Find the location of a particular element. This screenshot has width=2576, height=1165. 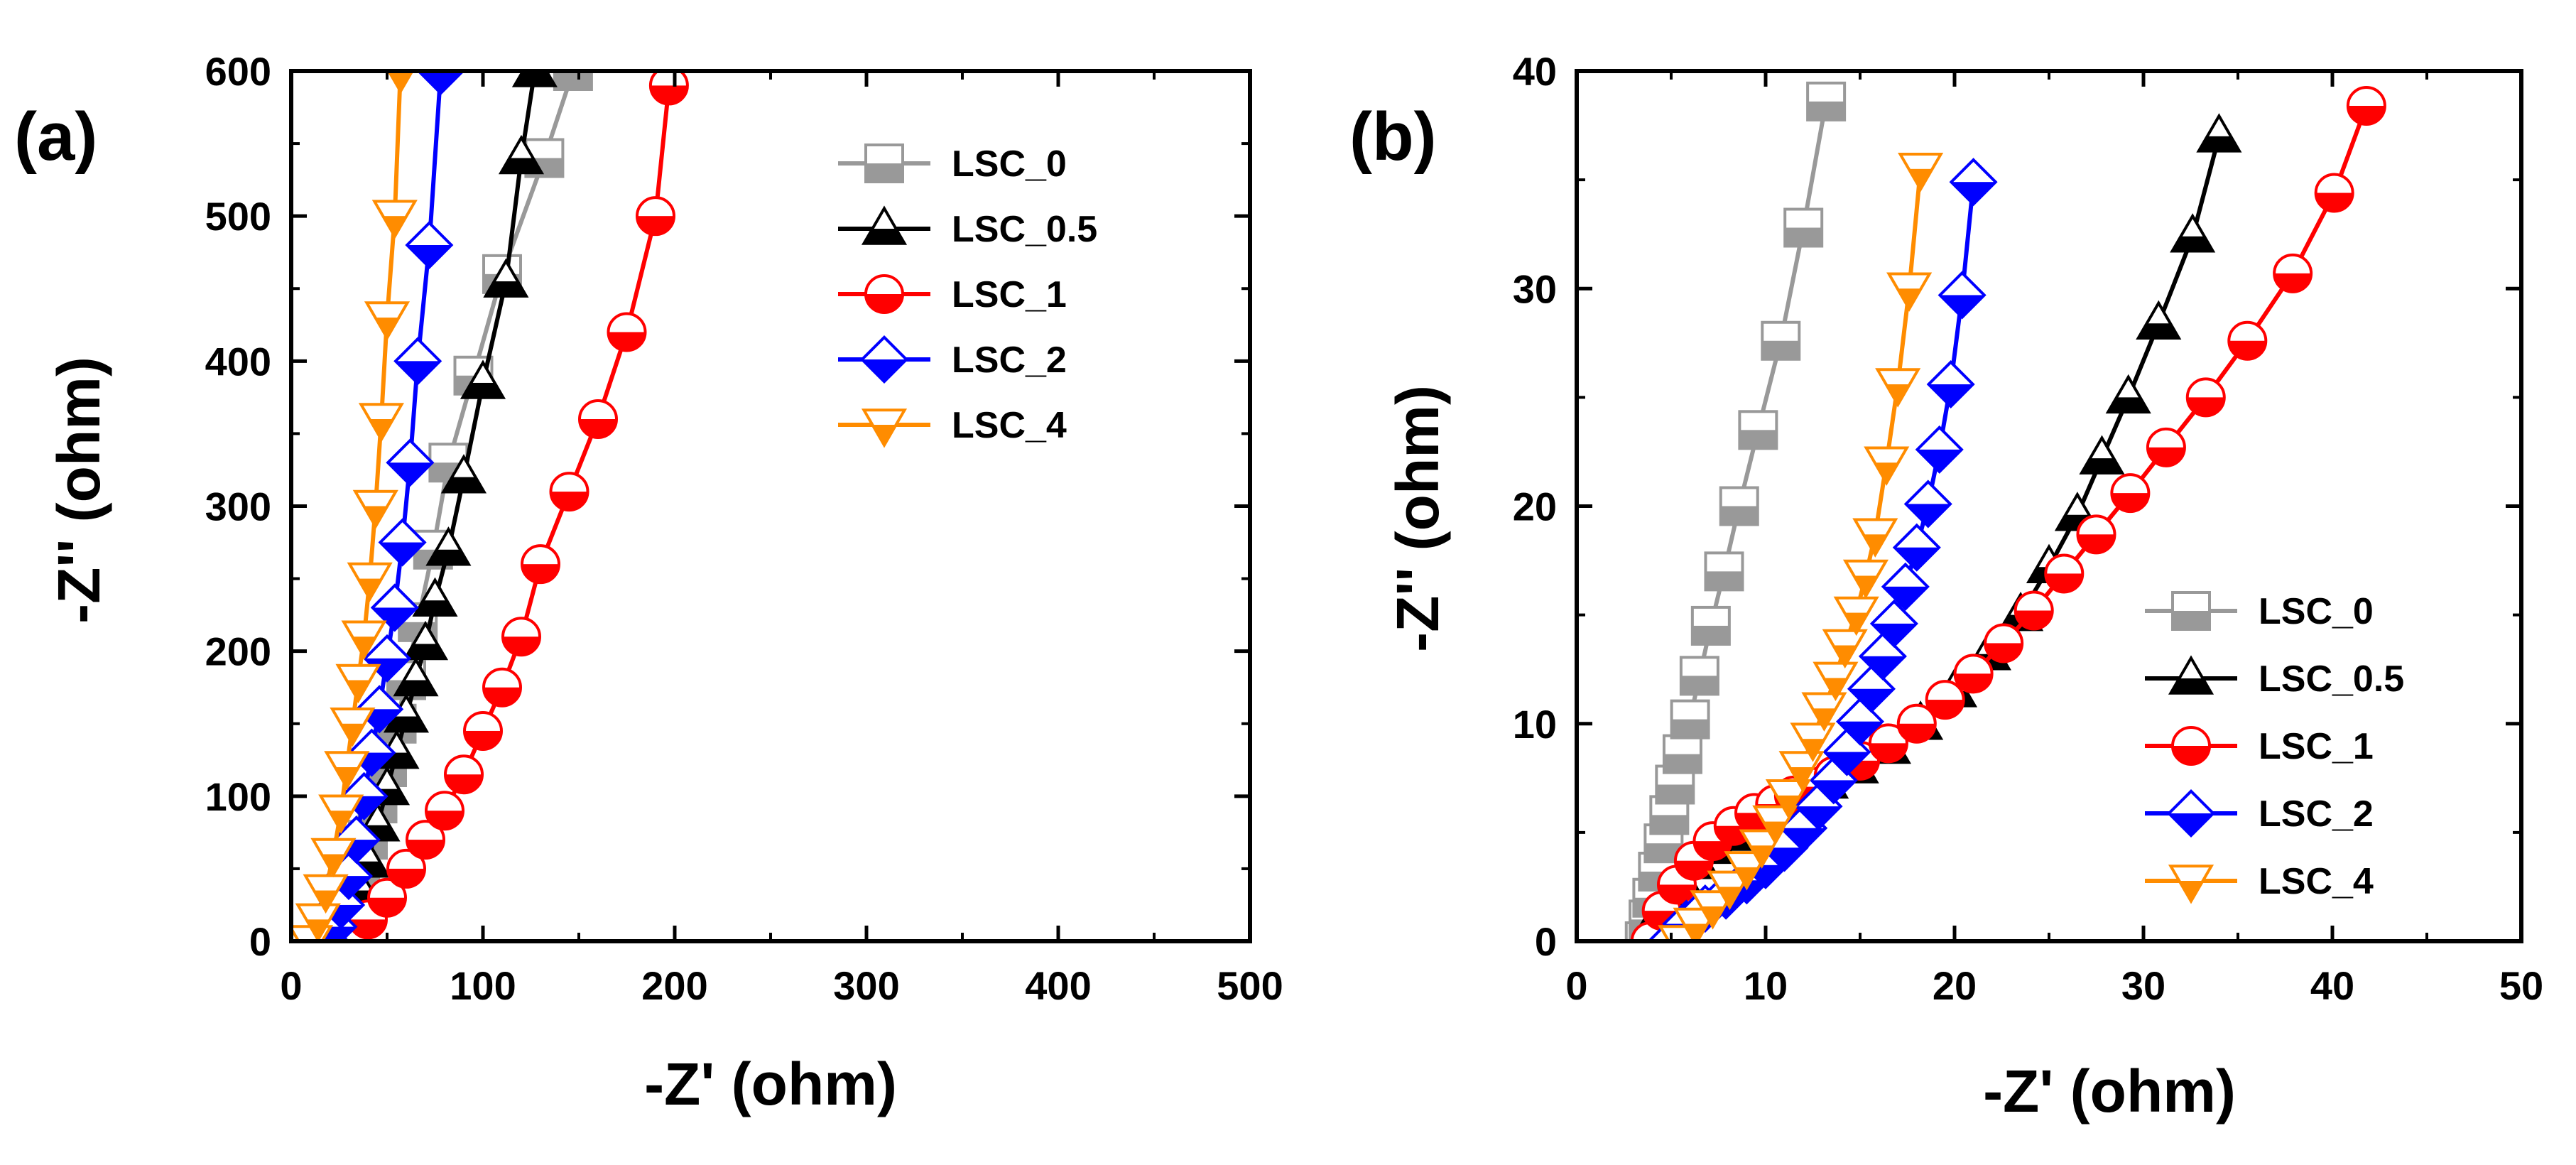

x-tick-label: 20 is located at coordinates (1955, 985).